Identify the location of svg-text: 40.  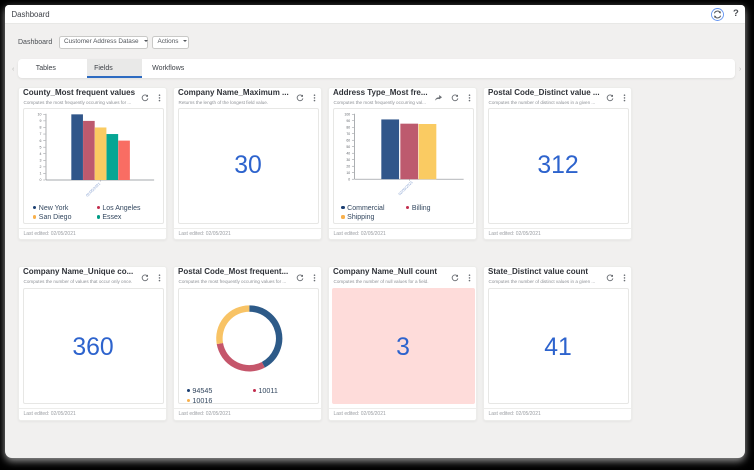
(348, 153).